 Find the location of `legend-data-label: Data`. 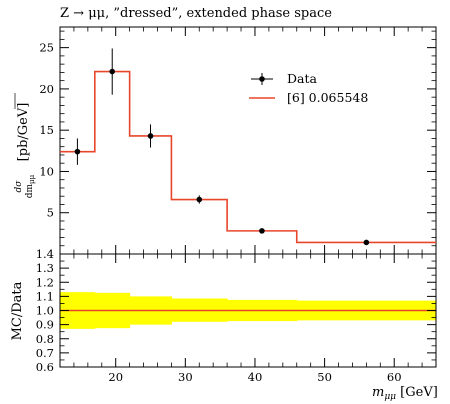

legend-data-label: Data is located at coordinates (302, 78).